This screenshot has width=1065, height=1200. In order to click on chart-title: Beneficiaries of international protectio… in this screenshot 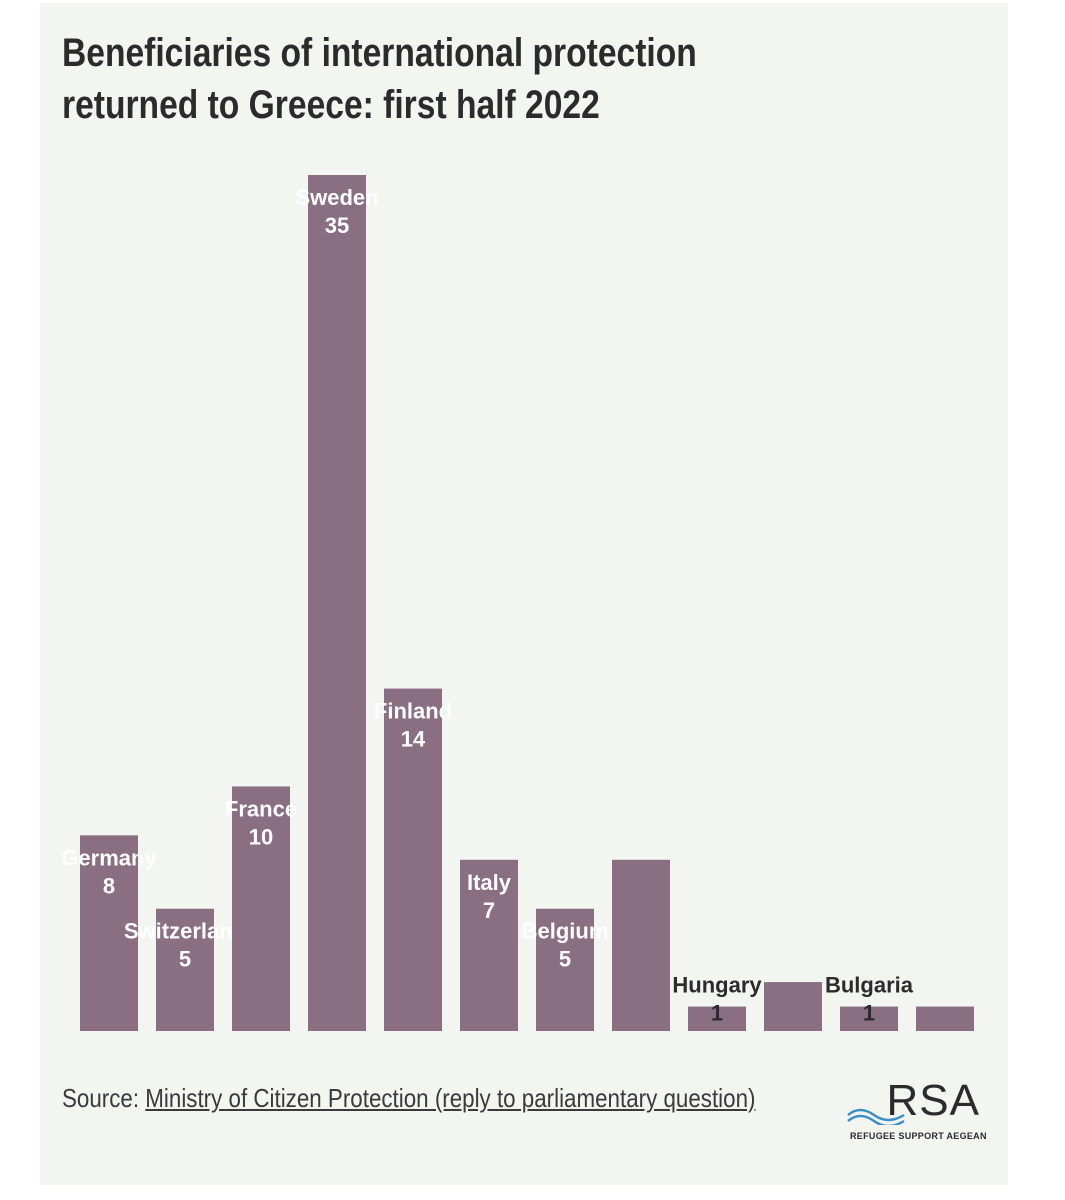, I will do `click(440, 79)`.